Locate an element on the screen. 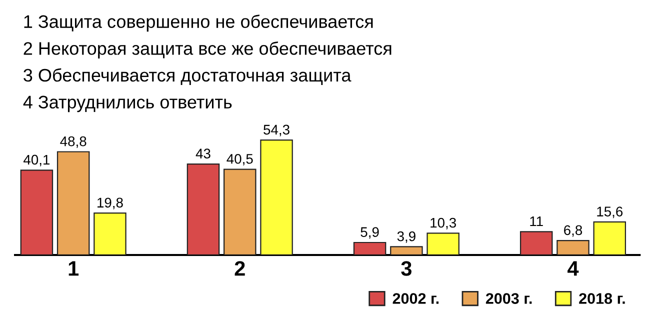 The image size is (654, 324). data-label: 54,3 is located at coordinates (277, 130).